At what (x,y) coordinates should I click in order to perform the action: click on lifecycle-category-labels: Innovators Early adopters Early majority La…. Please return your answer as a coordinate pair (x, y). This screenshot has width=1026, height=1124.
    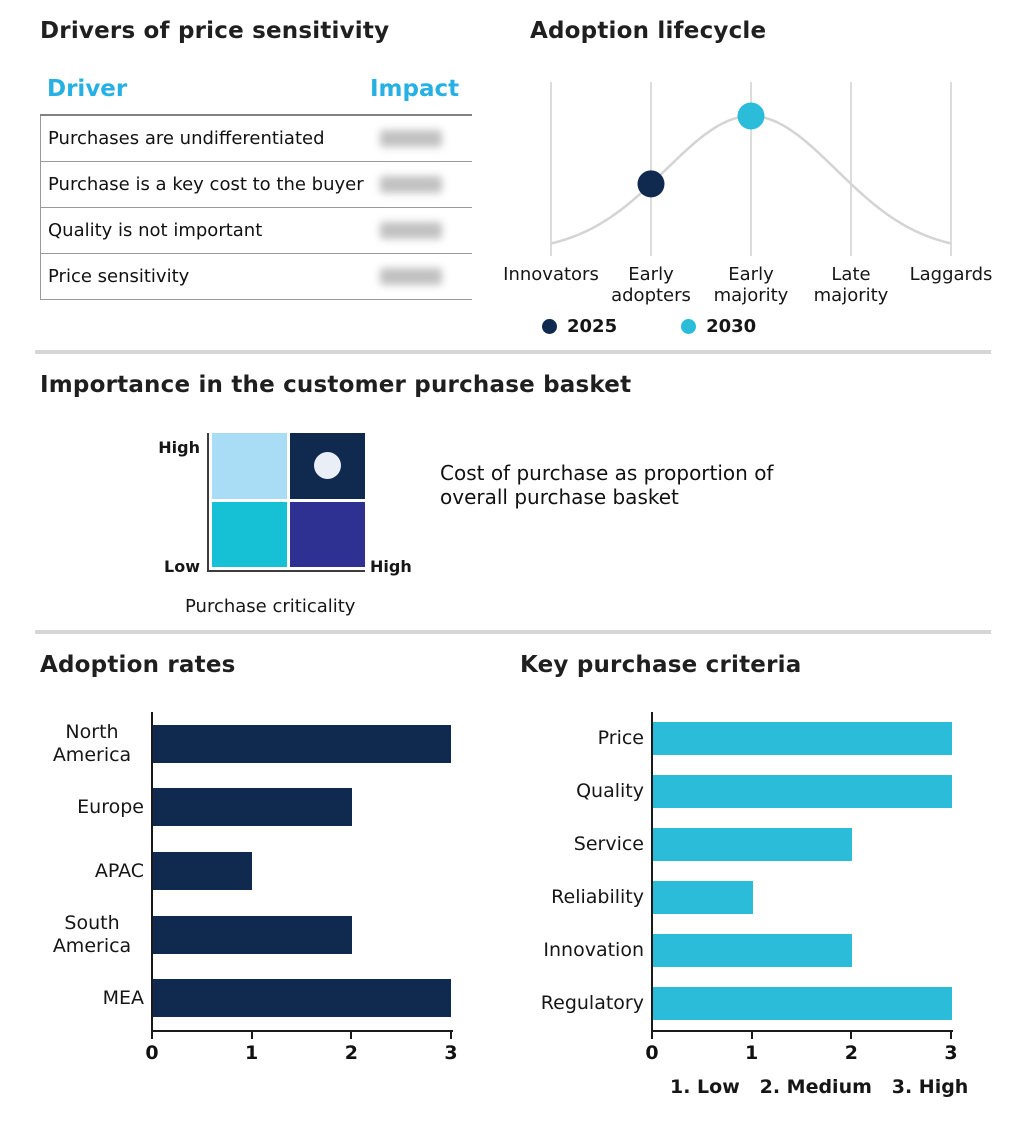
    Looking at the image, I should click on (747, 290).